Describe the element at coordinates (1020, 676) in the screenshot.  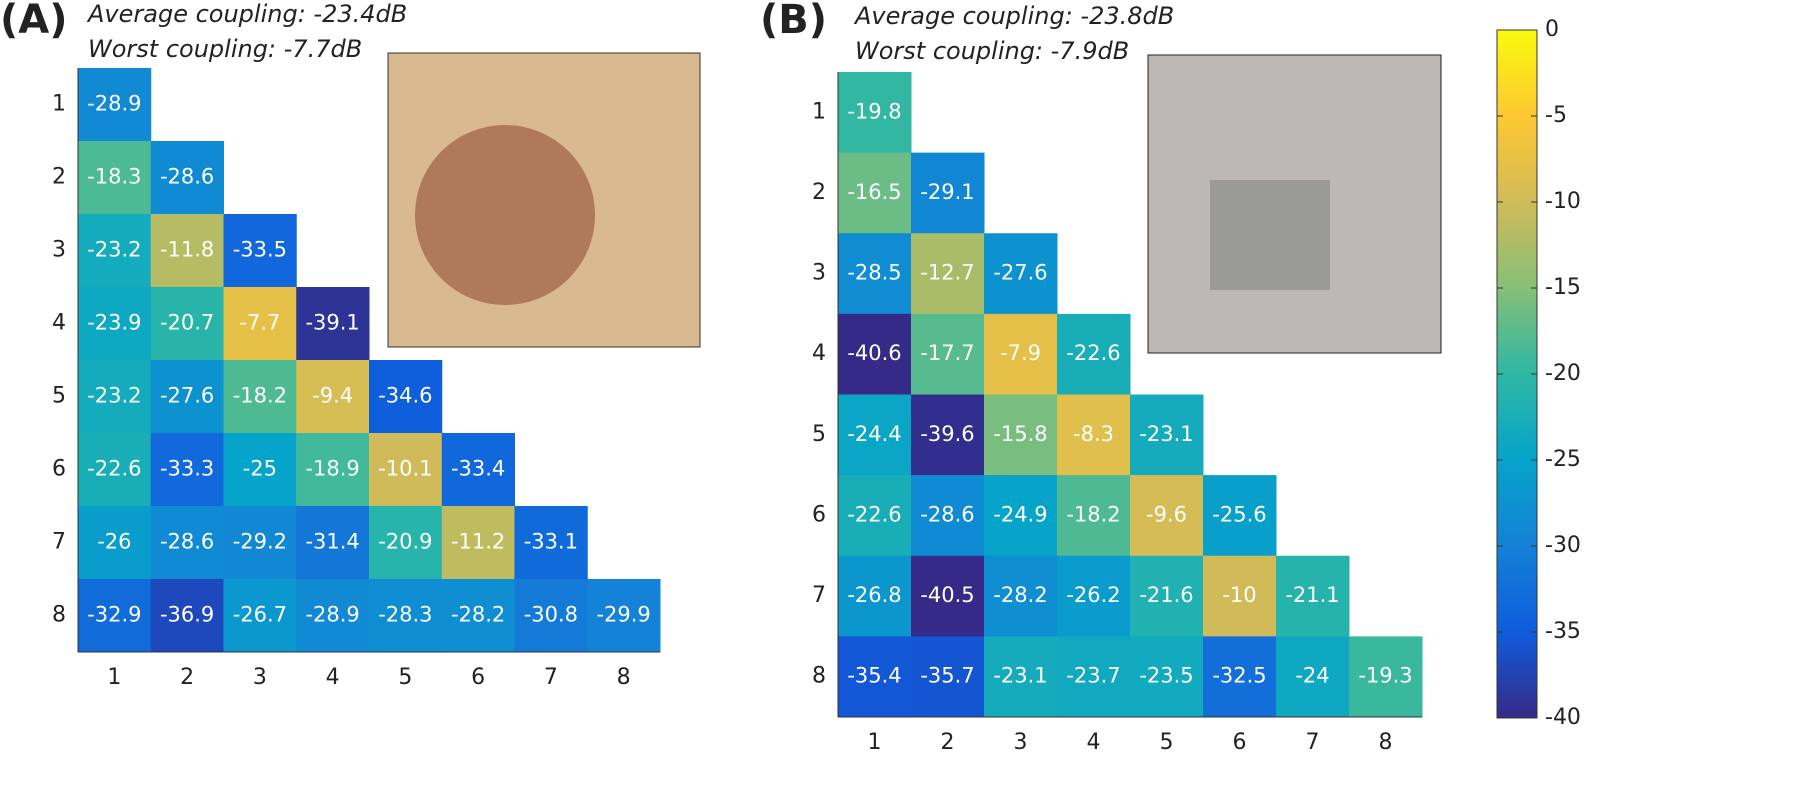
I see `cell-label: -23.1` at that location.